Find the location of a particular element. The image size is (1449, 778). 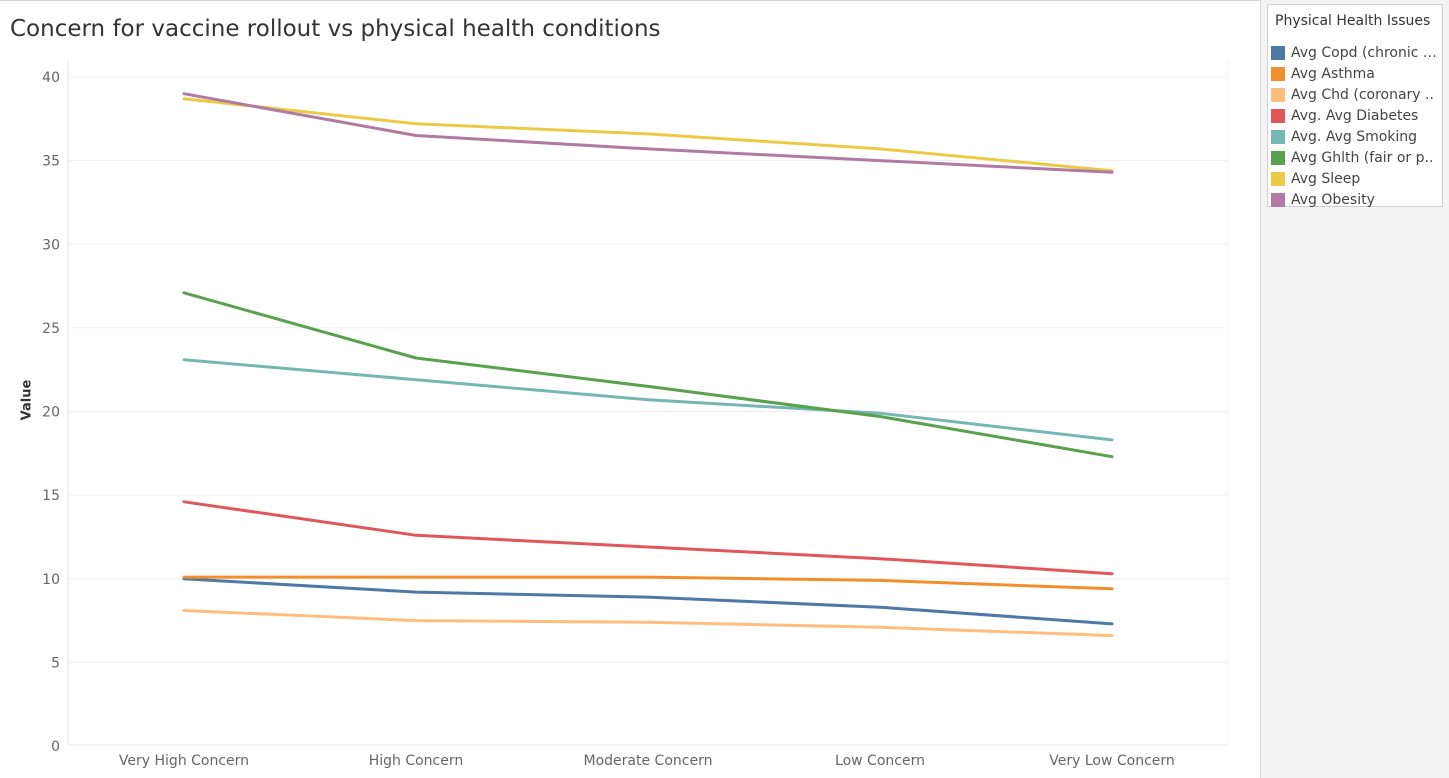

legend-item-obesity: Avg Obesity is located at coordinates (1355, 200).